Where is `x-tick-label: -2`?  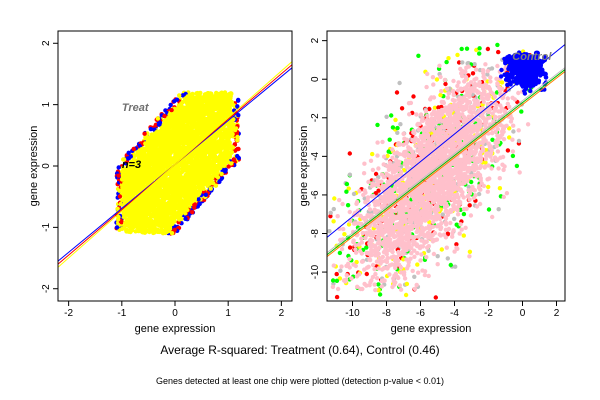
x-tick-label: -2 is located at coordinates (68, 313).